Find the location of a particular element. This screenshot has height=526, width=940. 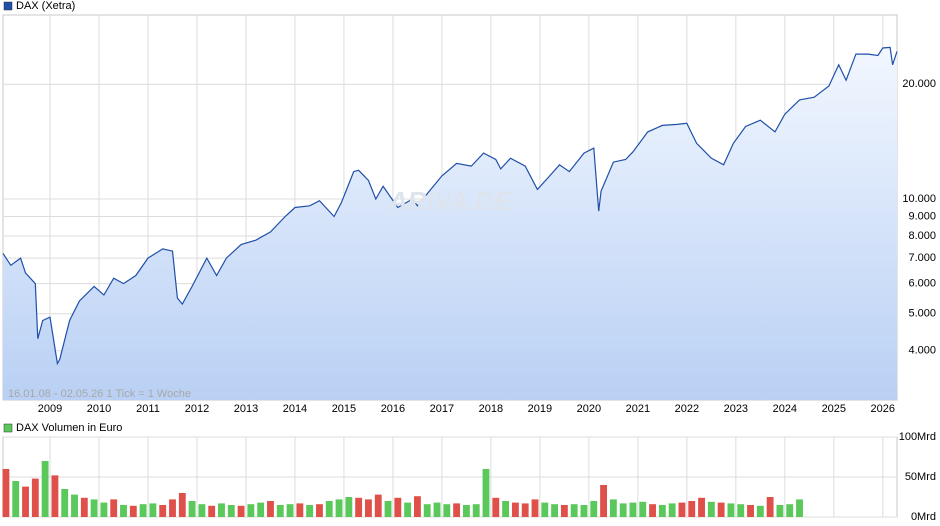

y-tick-label: 7.000 is located at coordinates (922, 258).